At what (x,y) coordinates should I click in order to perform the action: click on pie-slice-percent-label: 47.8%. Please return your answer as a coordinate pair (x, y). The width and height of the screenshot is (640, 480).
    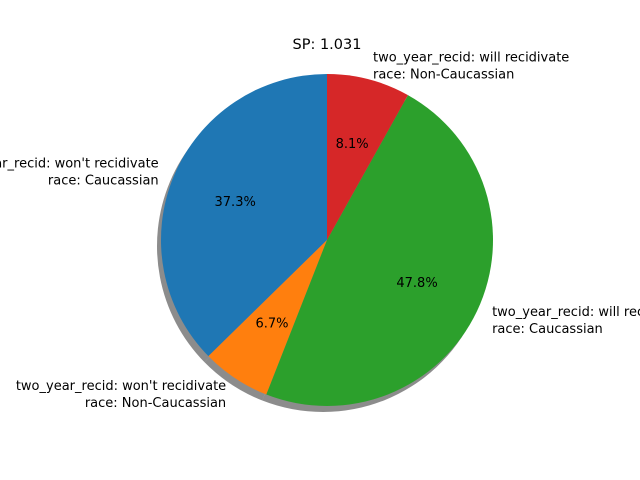
    Looking at the image, I should click on (416, 283).